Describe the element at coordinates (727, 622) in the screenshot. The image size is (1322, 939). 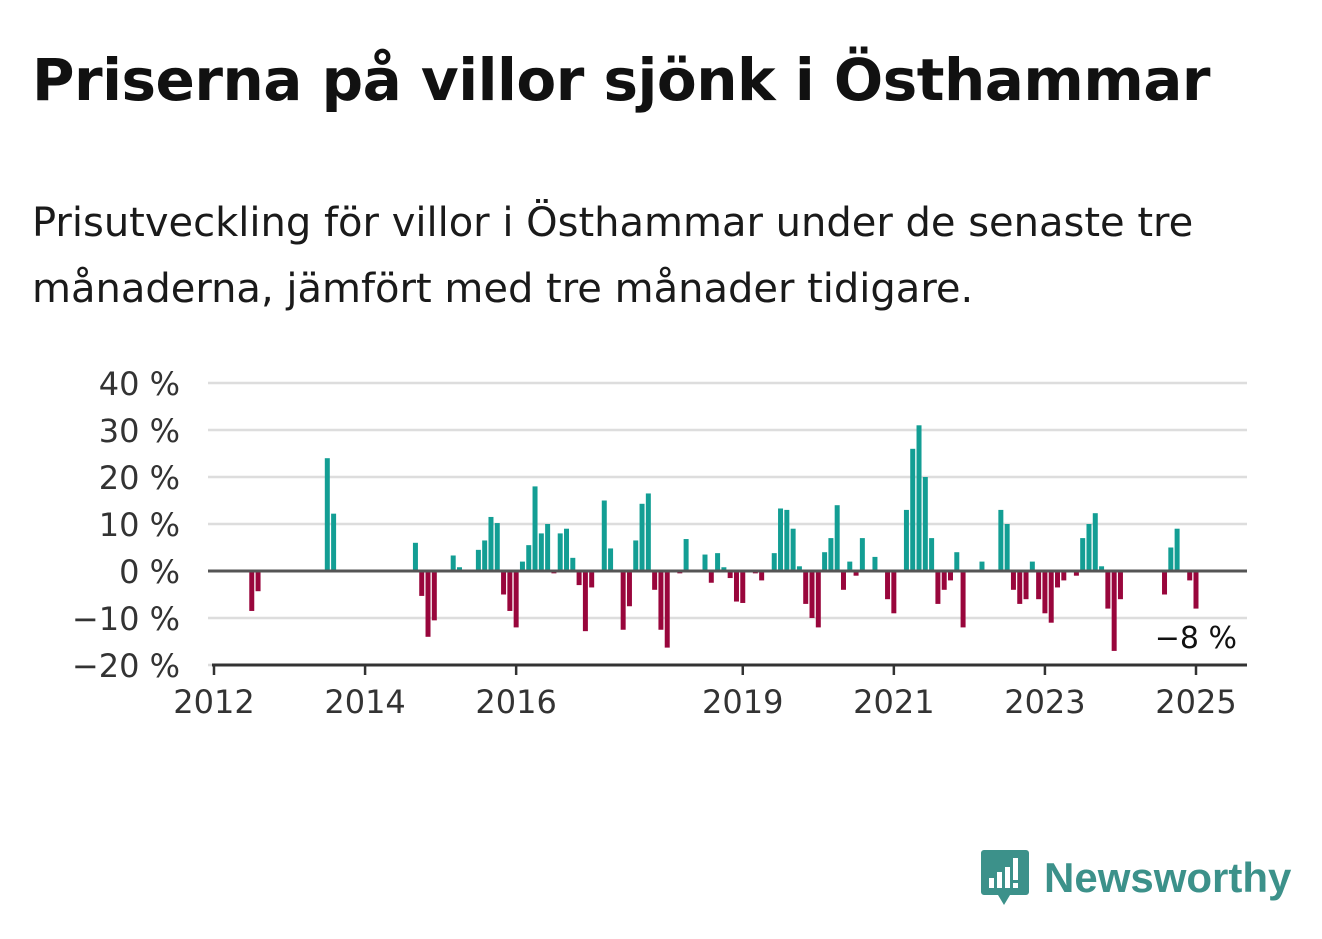
I see `axes` at that location.